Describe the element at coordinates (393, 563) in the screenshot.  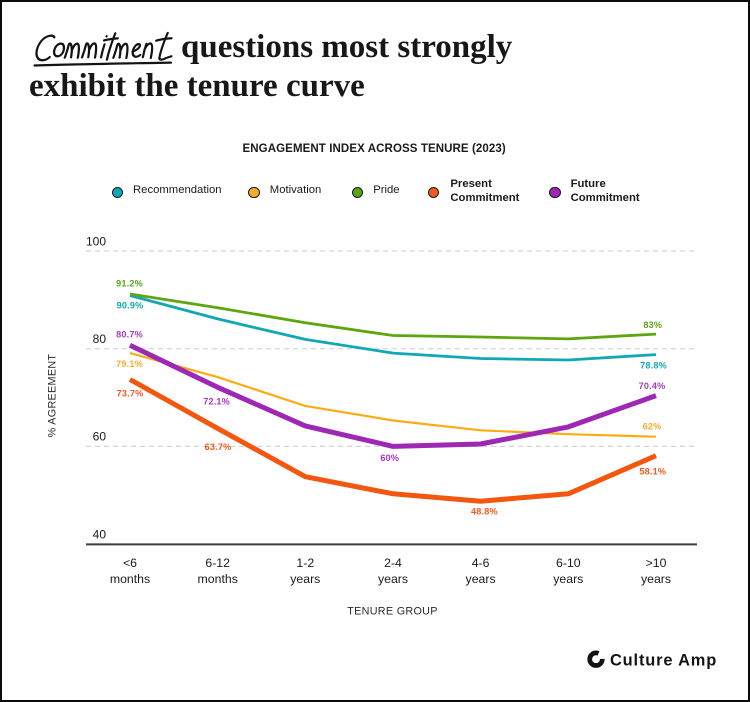
I see `svg-text: 2-4` at that location.